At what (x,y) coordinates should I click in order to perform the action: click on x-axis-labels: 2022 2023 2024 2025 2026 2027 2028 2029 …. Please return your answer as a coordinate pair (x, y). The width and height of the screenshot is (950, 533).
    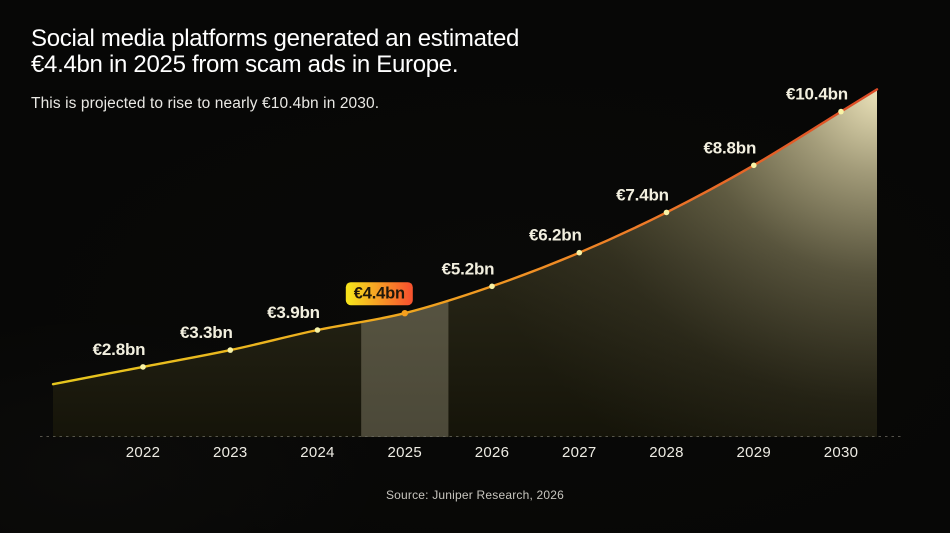
    Looking at the image, I should click on (492, 452).